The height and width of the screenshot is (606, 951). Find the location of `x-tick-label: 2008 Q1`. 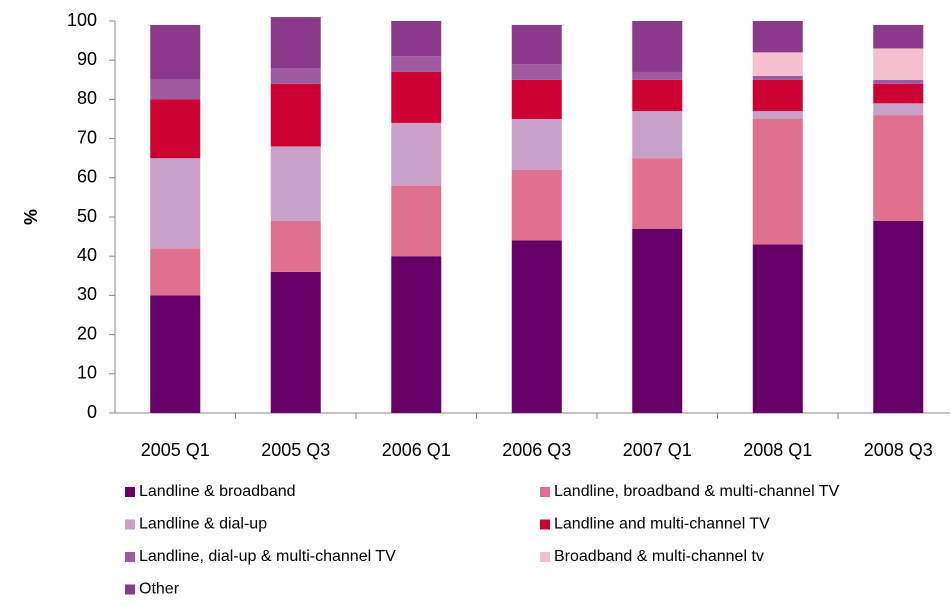

x-tick-label: 2008 Q1 is located at coordinates (777, 450).